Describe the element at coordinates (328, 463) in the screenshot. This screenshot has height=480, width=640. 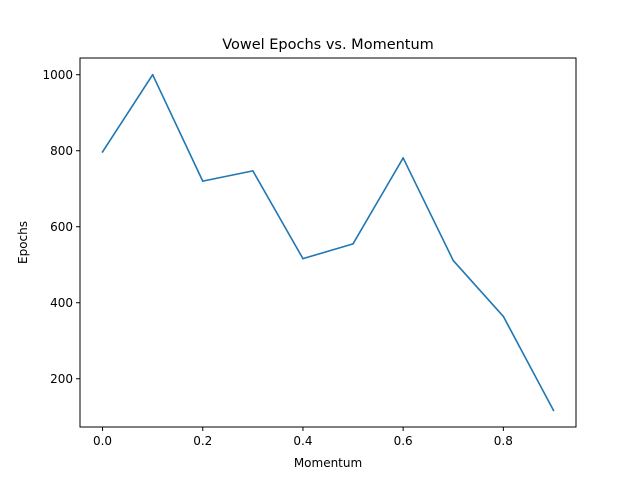
I see `x-axis-label: Momentum` at that location.